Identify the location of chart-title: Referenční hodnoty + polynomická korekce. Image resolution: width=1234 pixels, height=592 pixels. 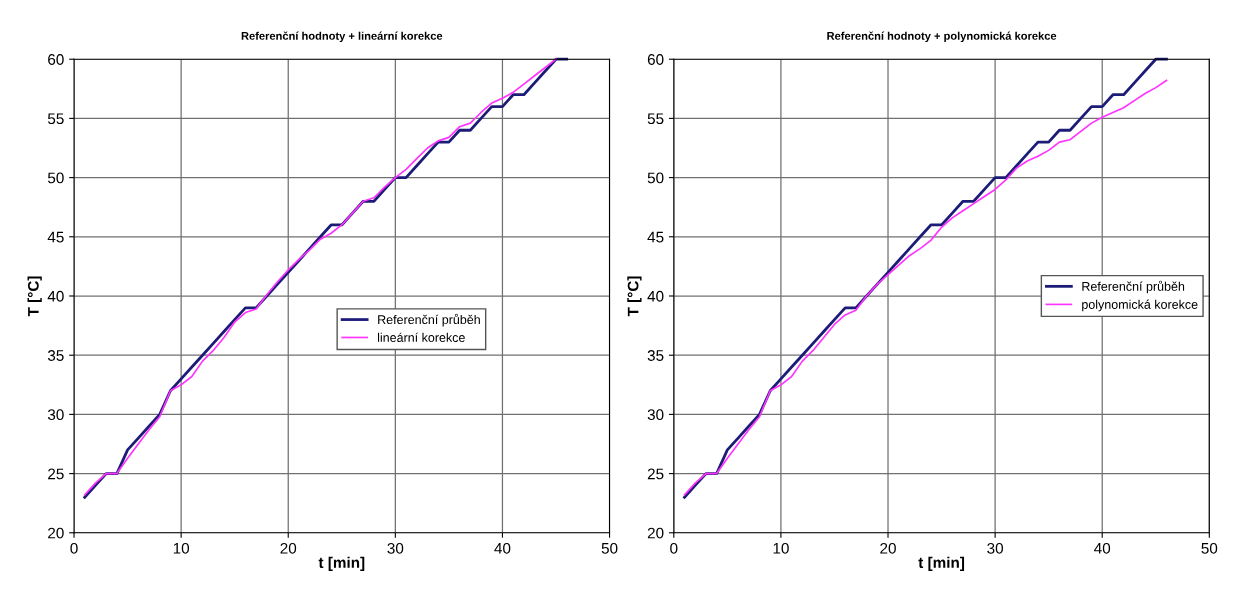
(942, 37).